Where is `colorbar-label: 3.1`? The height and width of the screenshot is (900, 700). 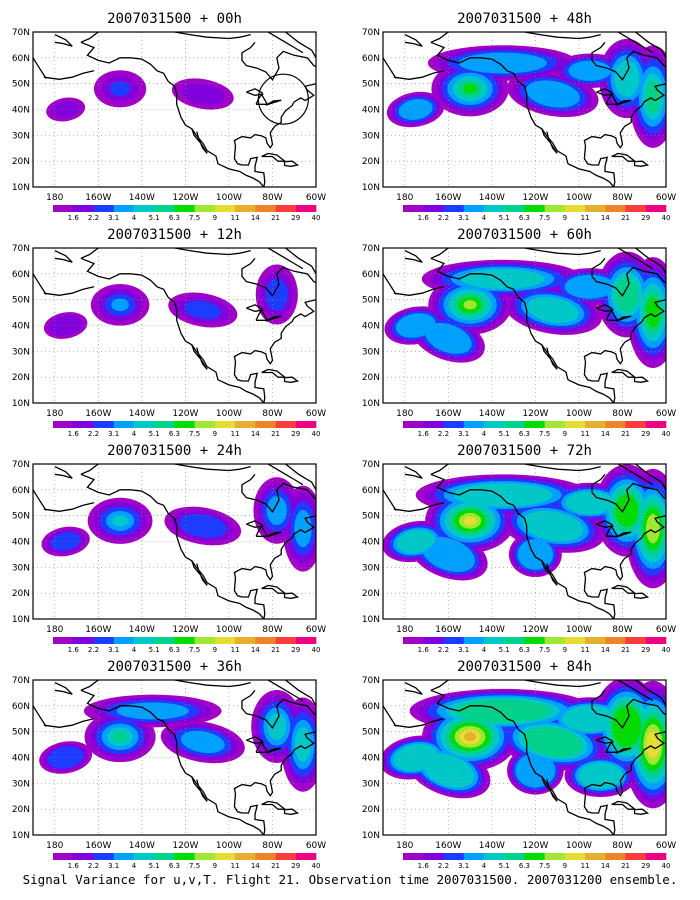
colorbar-label: 3.1 is located at coordinates (113, 866).